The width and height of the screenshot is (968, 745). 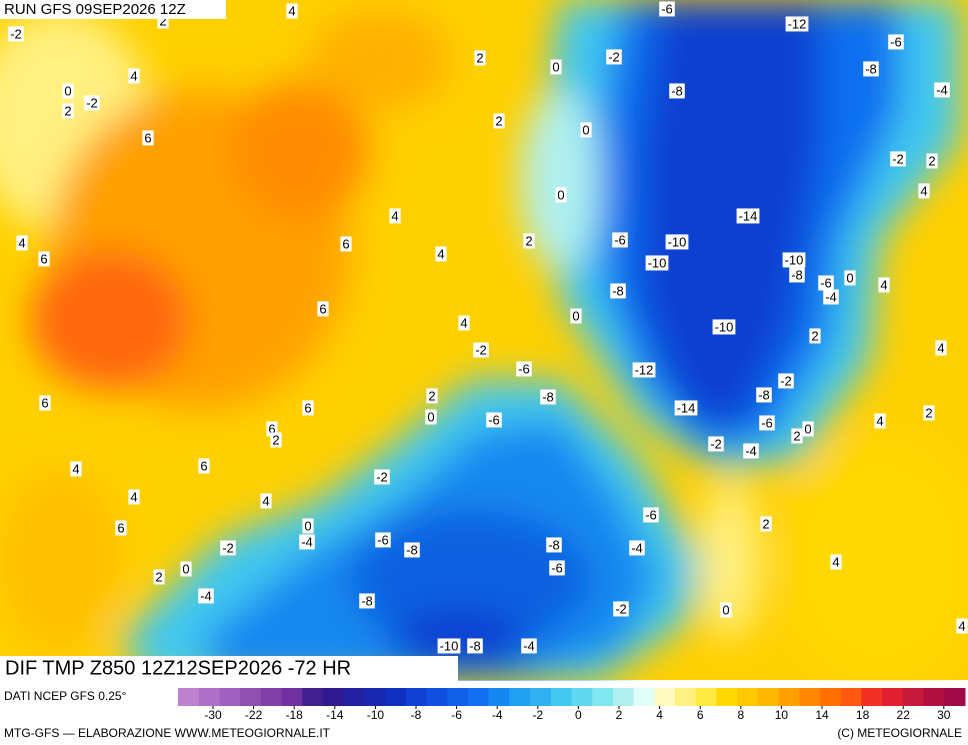 I want to click on colorbar-tick-label: 6, so click(x=700, y=715).